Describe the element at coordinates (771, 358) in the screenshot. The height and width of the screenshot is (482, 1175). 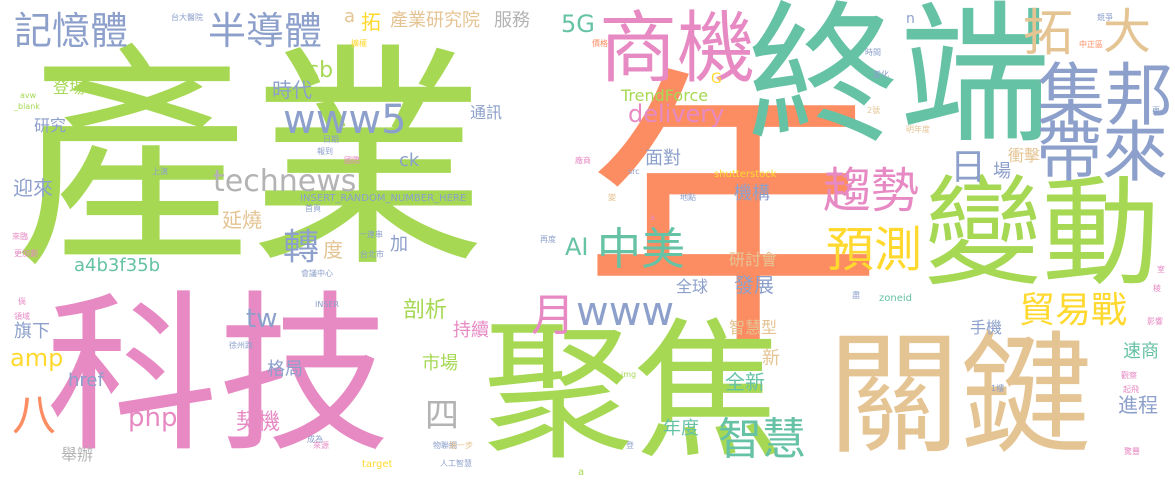
I see `word-xin: 新` at that location.